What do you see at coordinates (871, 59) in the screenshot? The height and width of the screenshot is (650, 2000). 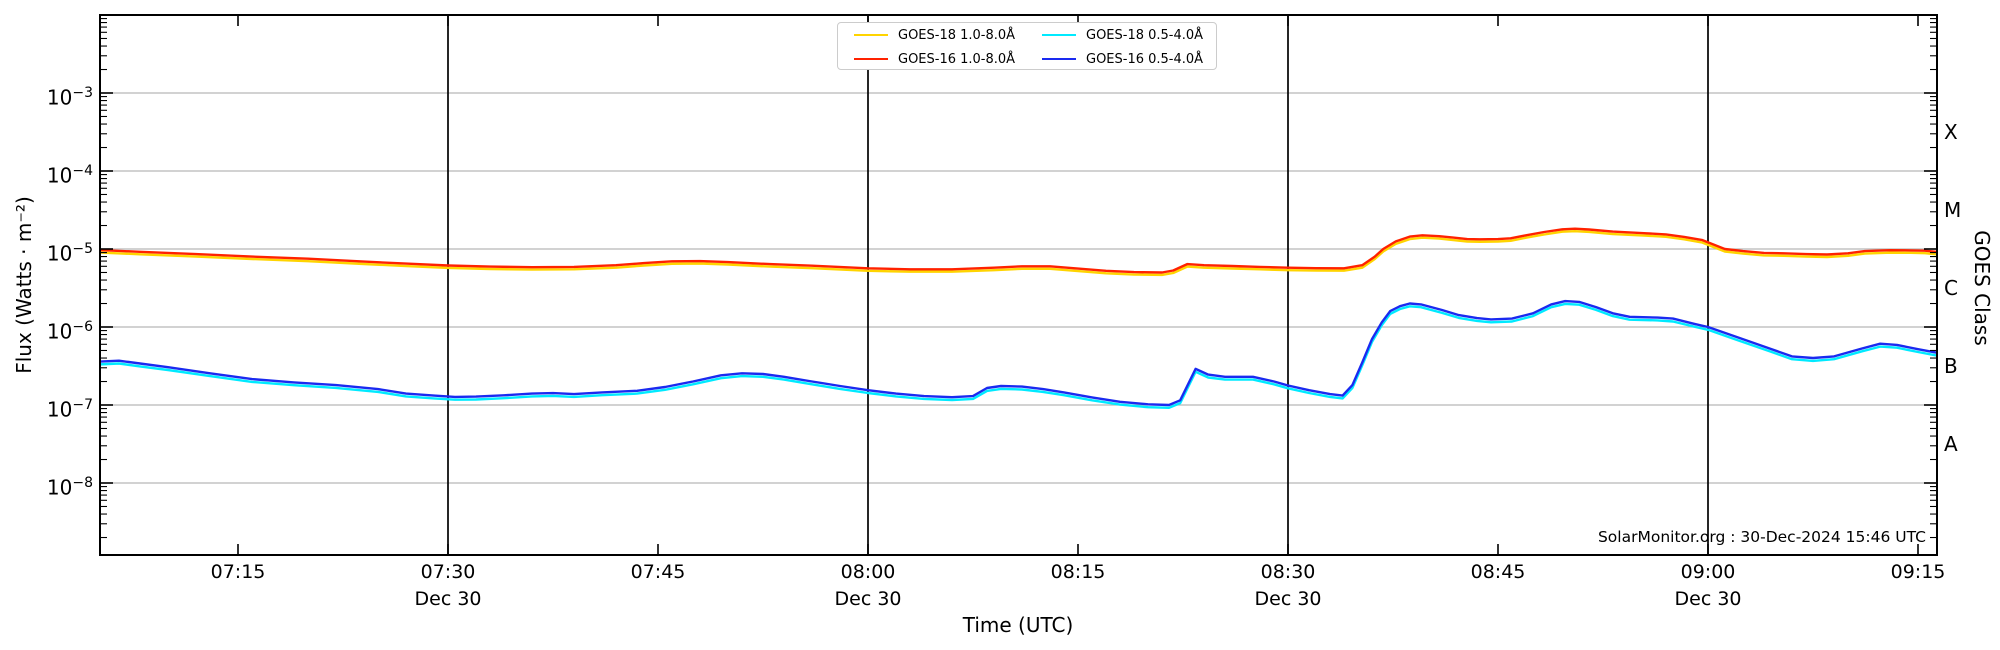 I see `legend-swatch-goes16-long` at bounding box center [871, 59].